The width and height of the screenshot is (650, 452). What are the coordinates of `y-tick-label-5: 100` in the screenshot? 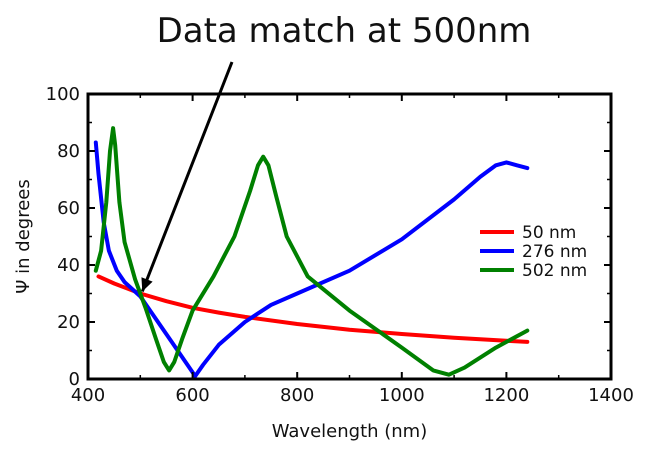 It's located at (63, 94).